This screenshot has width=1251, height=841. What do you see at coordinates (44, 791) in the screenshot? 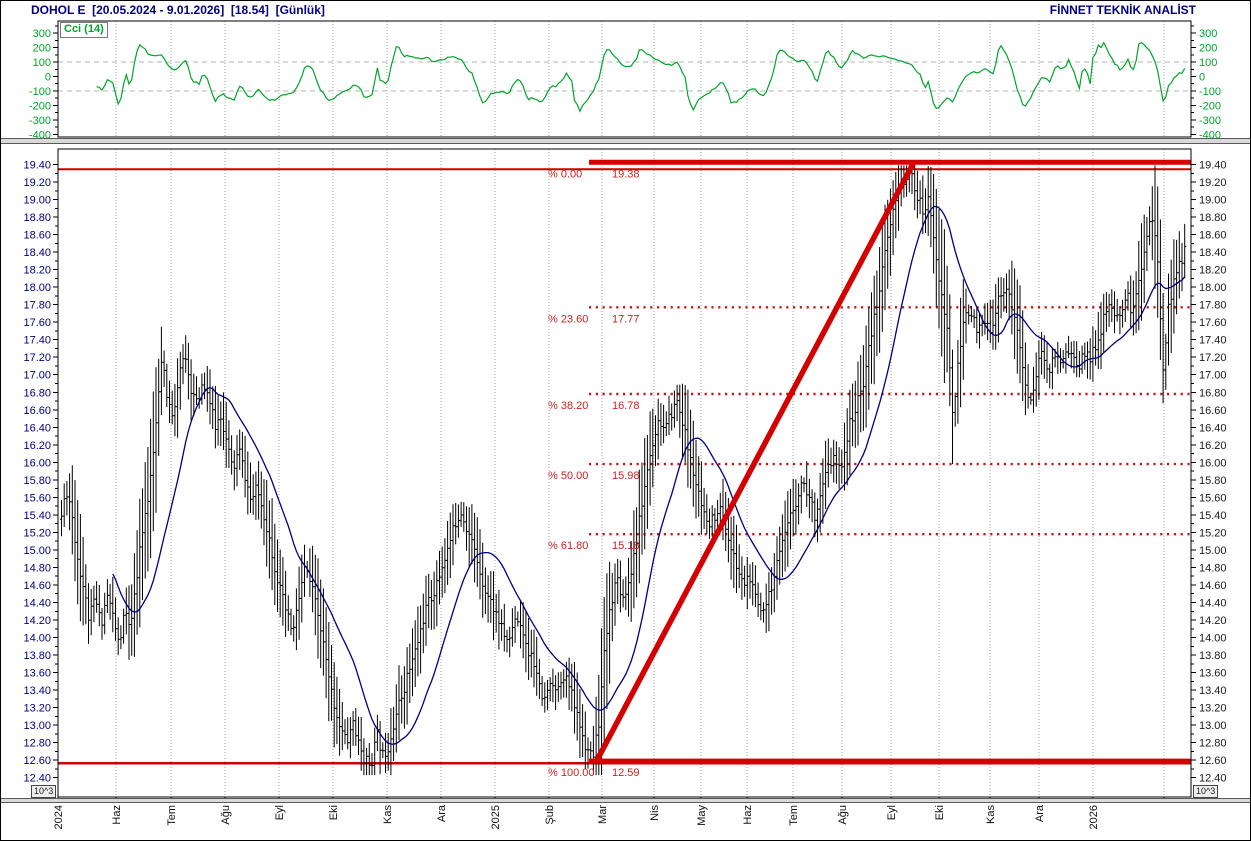
I see `scale-note-left: 10^3` at bounding box center [44, 791].